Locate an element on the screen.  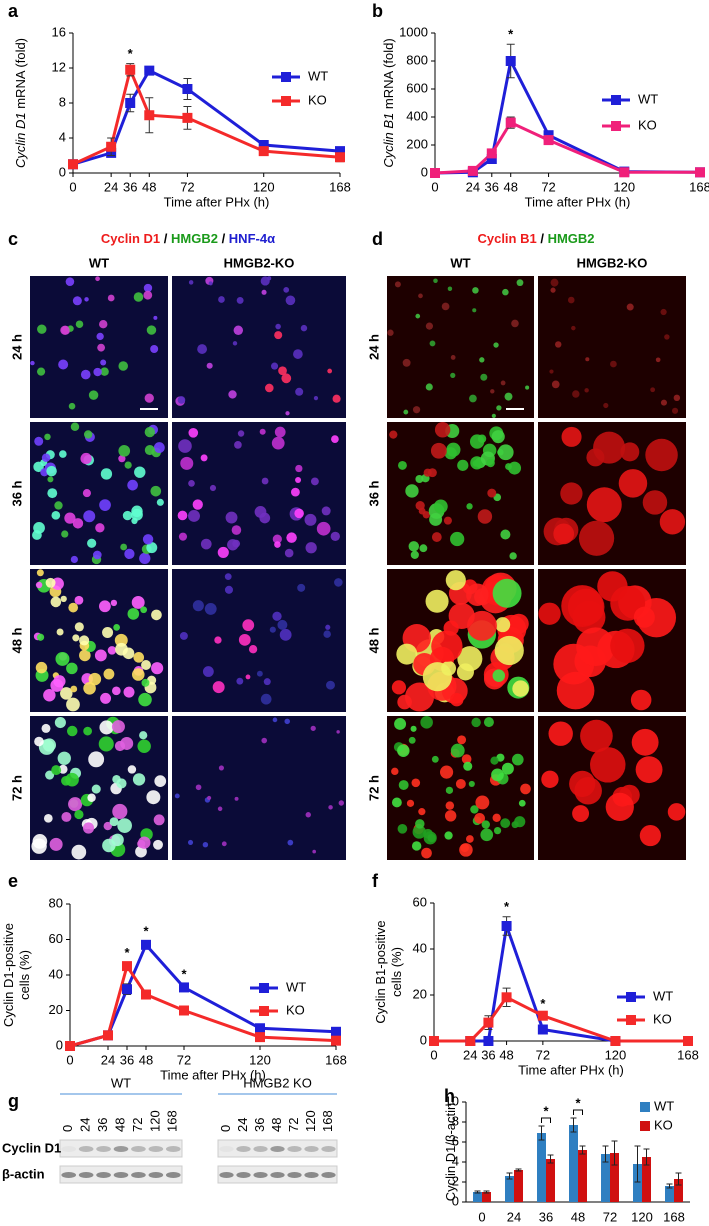
group-label: WT is located at coordinates (121, 1082).